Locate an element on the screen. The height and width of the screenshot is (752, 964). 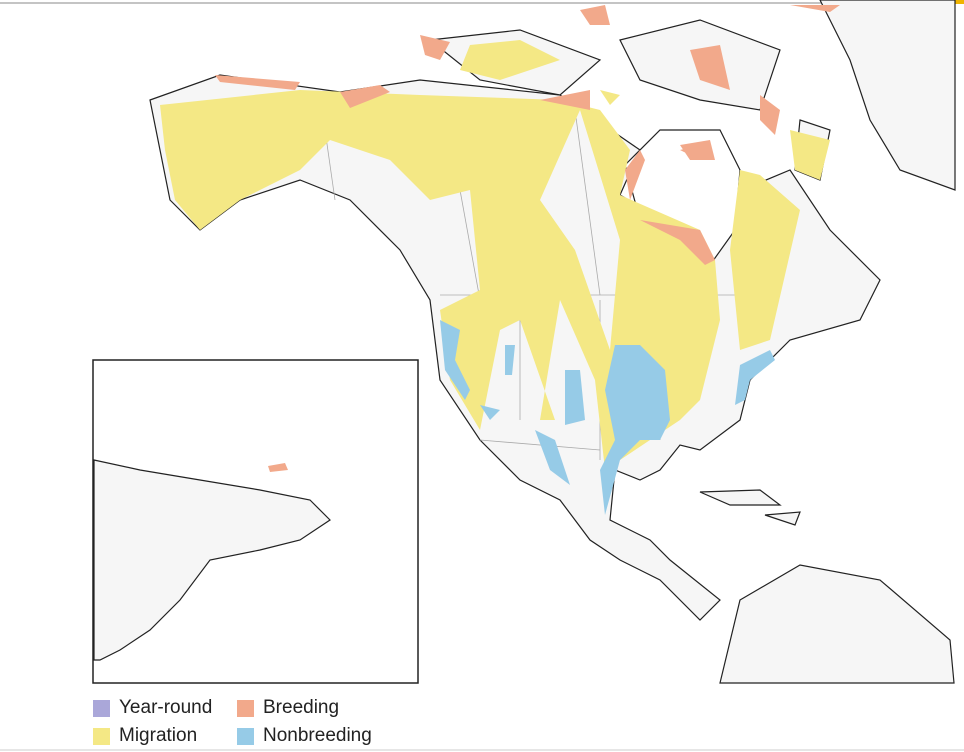
greenland is located at coordinates (887, 95).